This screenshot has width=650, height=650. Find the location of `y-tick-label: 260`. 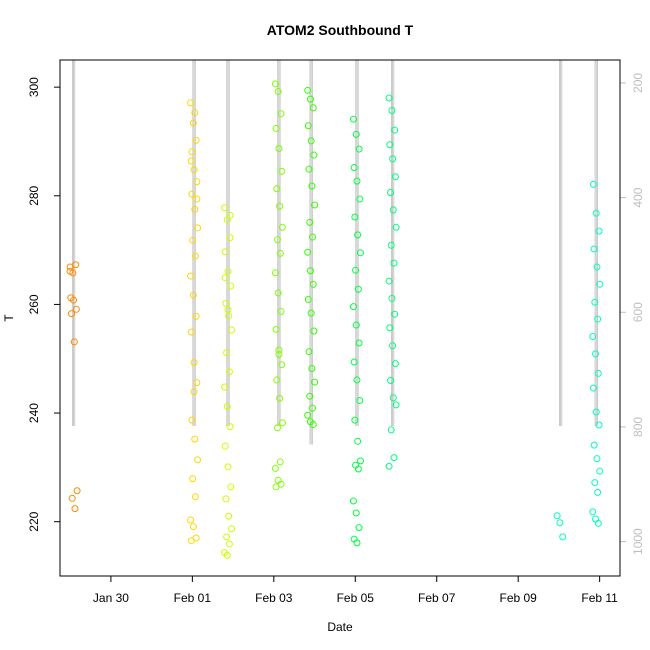

y-tick-label: 260 is located at coordinates (34, 304).